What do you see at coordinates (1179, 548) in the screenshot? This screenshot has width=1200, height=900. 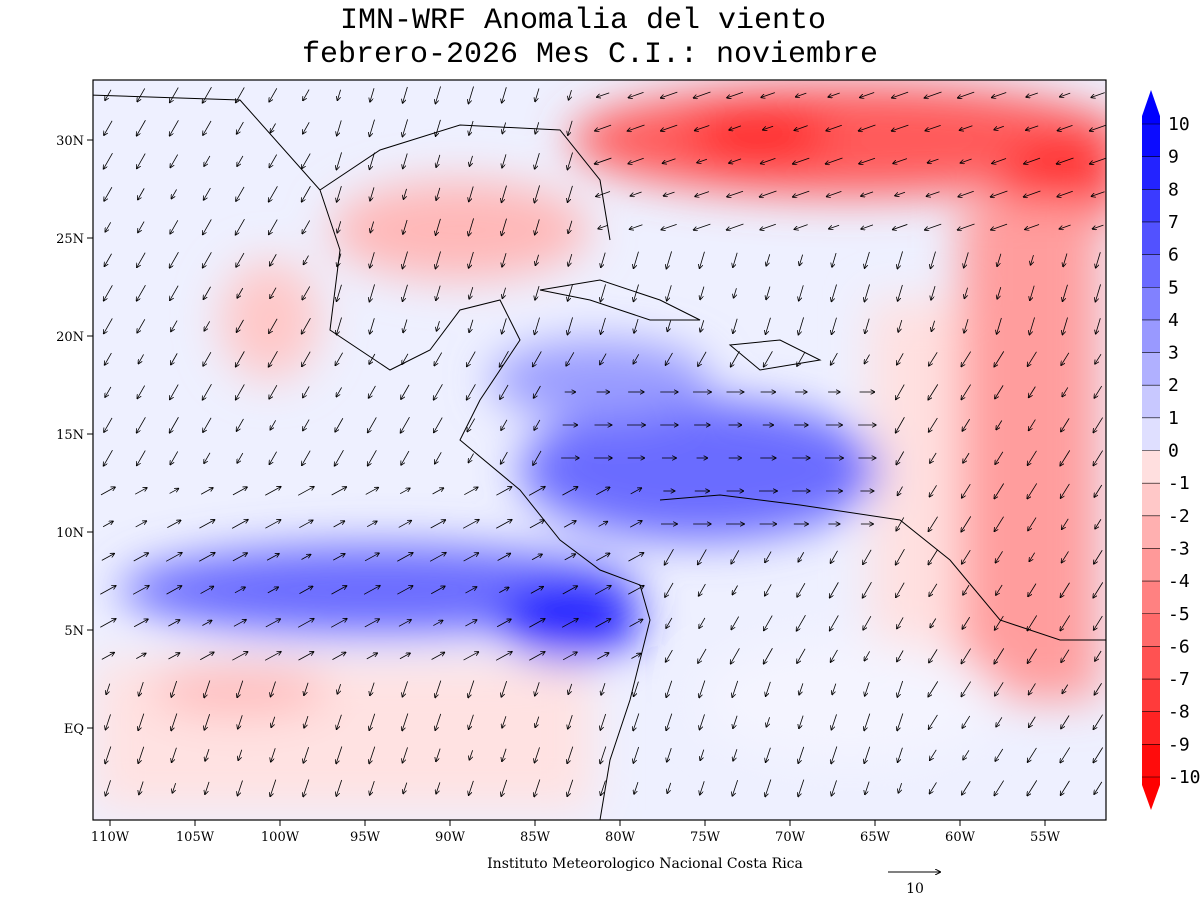 I see `colorbar-label: -3` at bounding box center [1179, 548].